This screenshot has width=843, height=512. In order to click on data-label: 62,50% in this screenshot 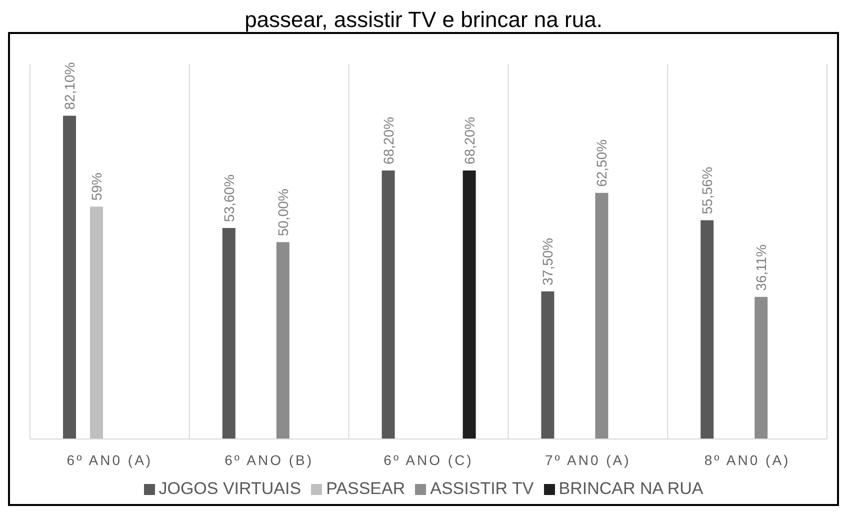, I will do `click(602, 163)`.